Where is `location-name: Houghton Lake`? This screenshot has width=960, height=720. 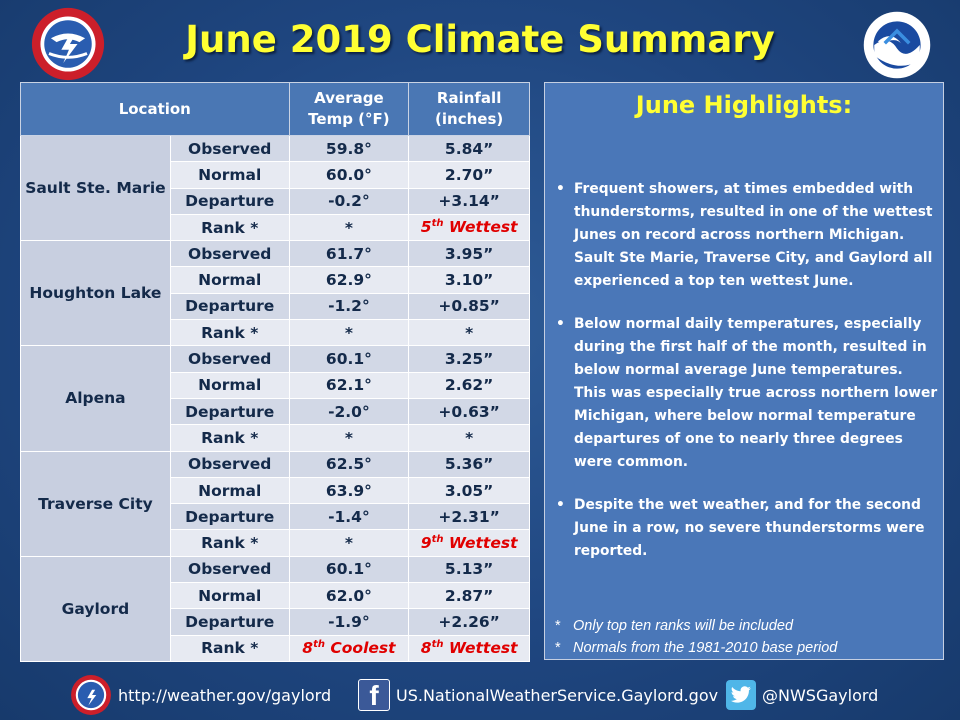 location-name: Houghton Lake is located at coordinates (95, 293).